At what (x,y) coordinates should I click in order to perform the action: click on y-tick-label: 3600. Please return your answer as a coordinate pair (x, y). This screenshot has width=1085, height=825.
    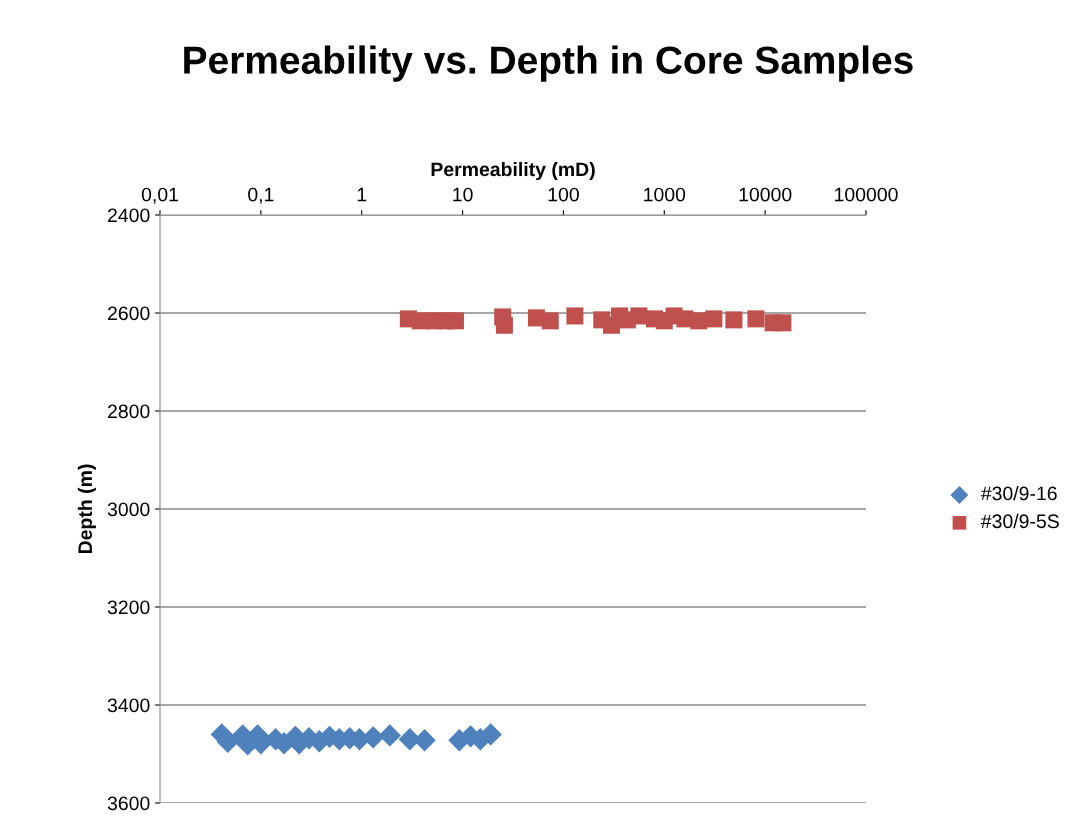
    Looking at the image, I should click on (128, 803).